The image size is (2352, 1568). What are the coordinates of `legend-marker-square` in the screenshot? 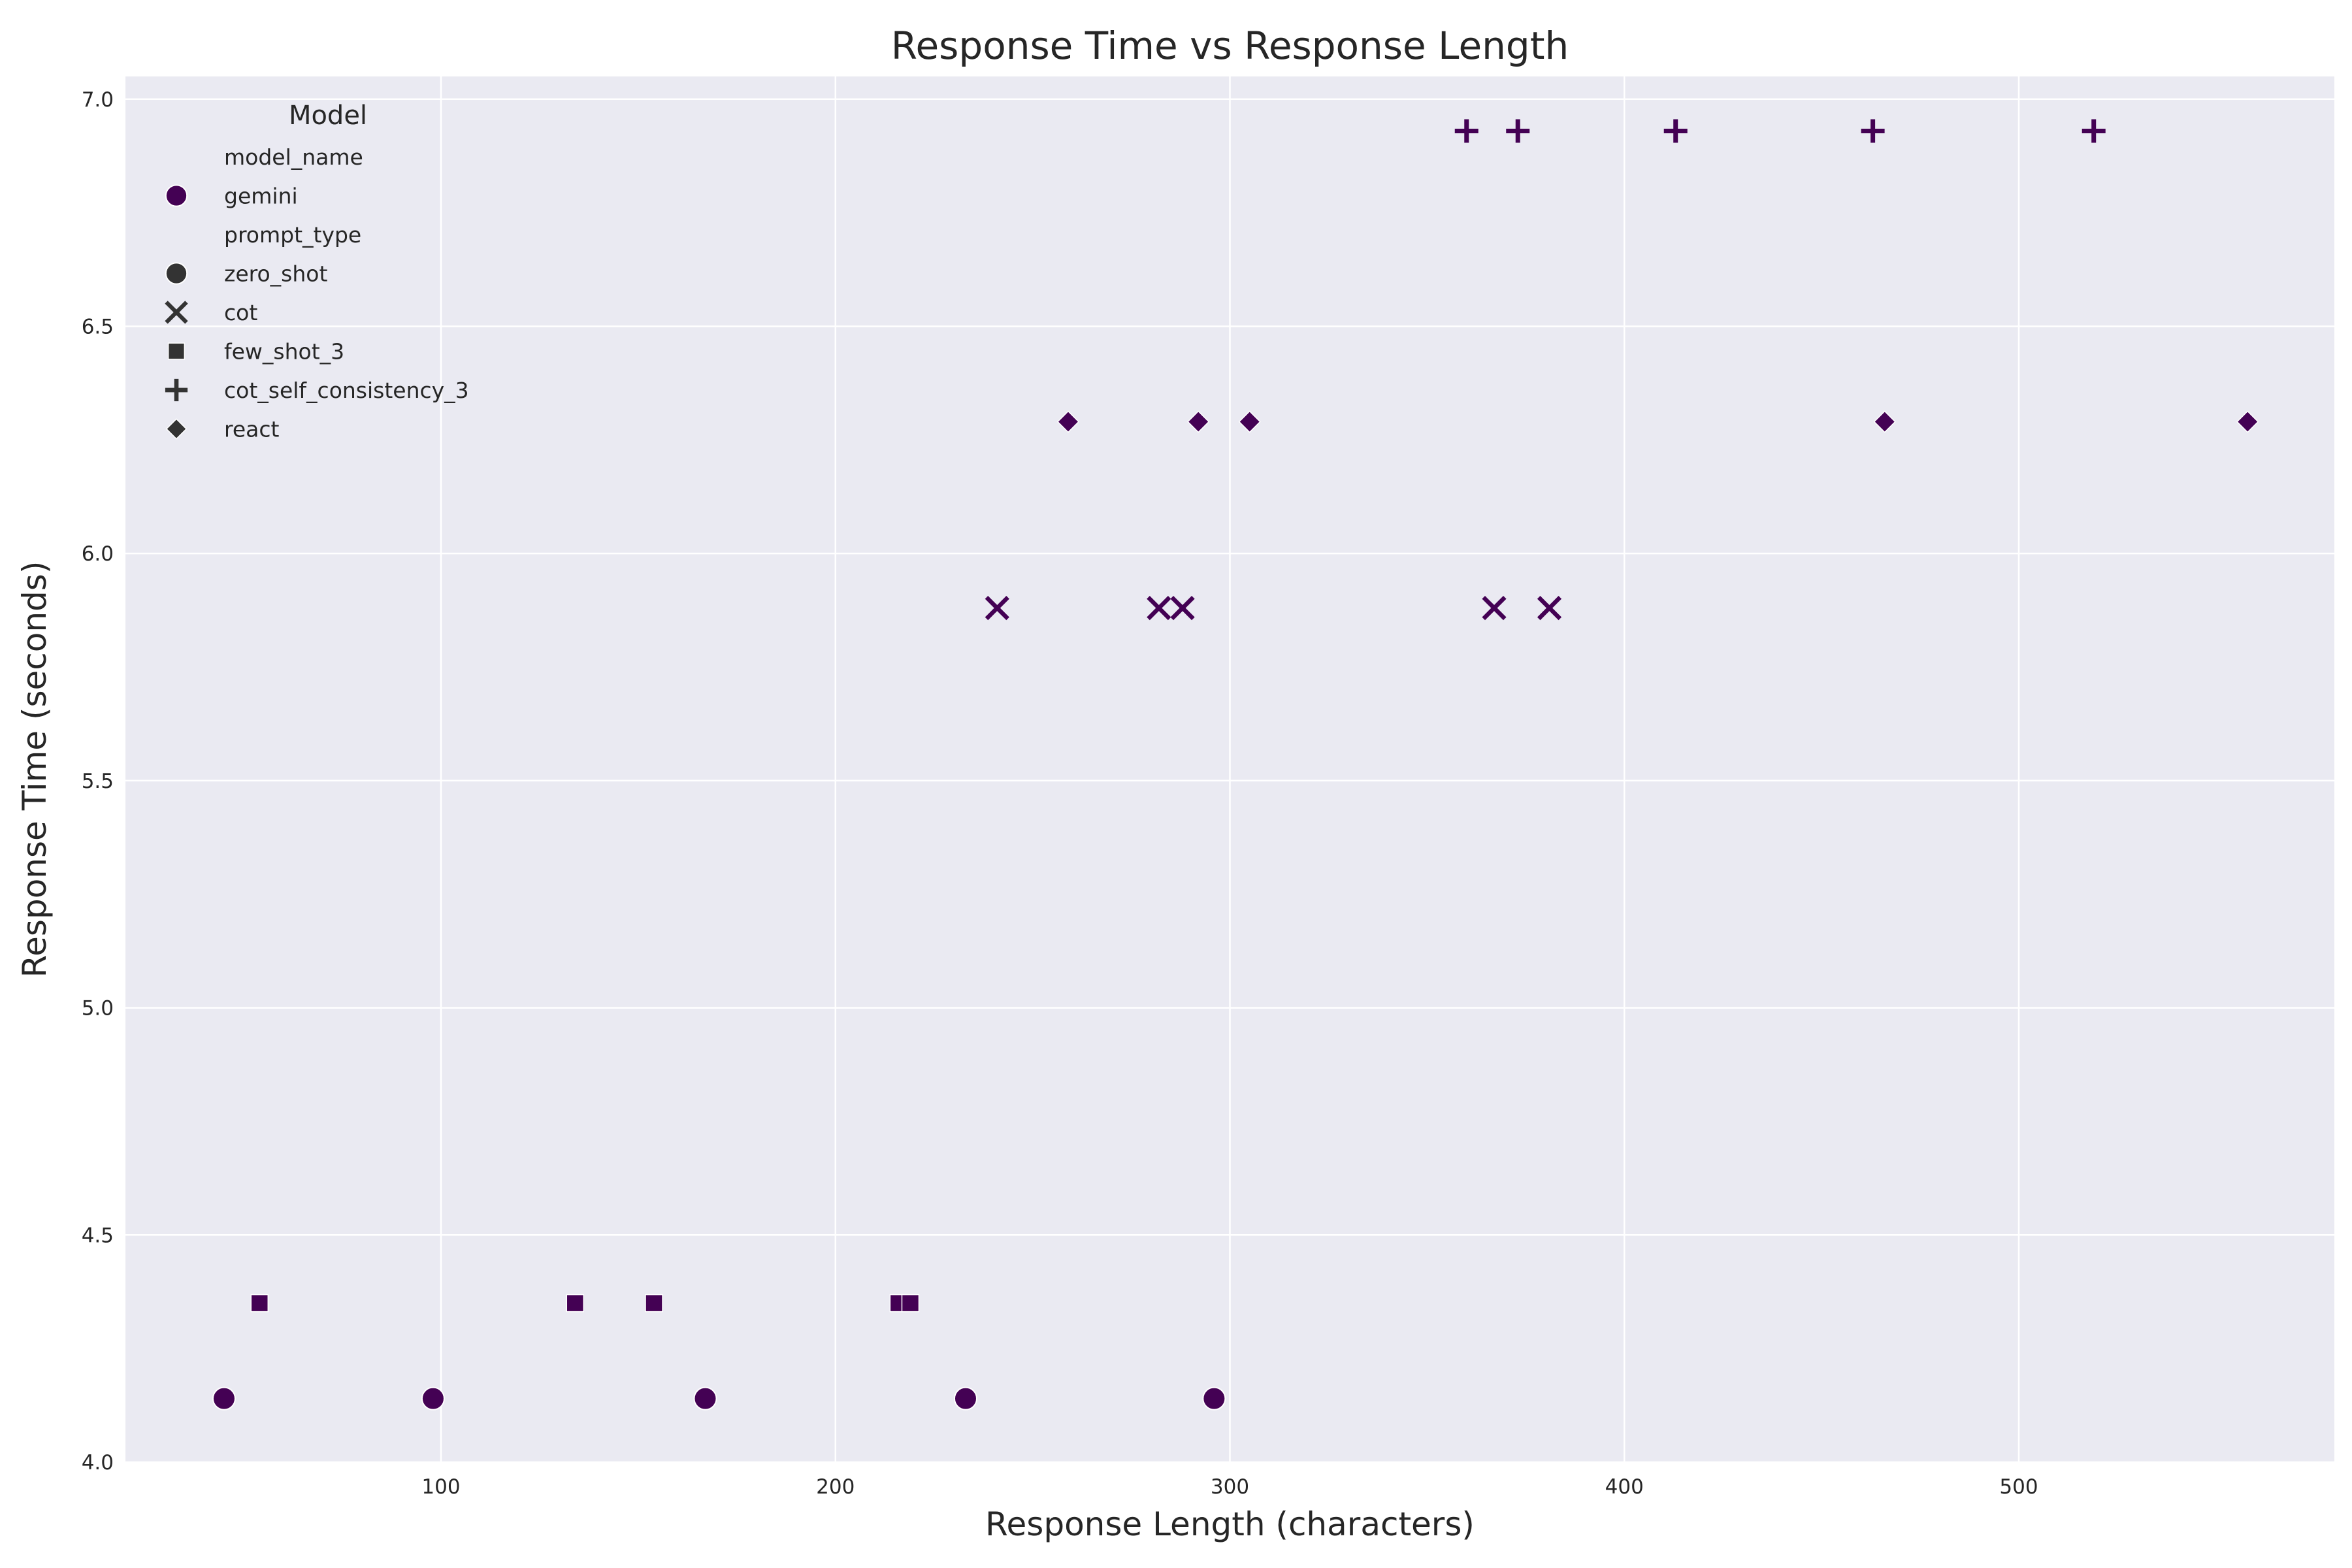 It's located at (176, 351).